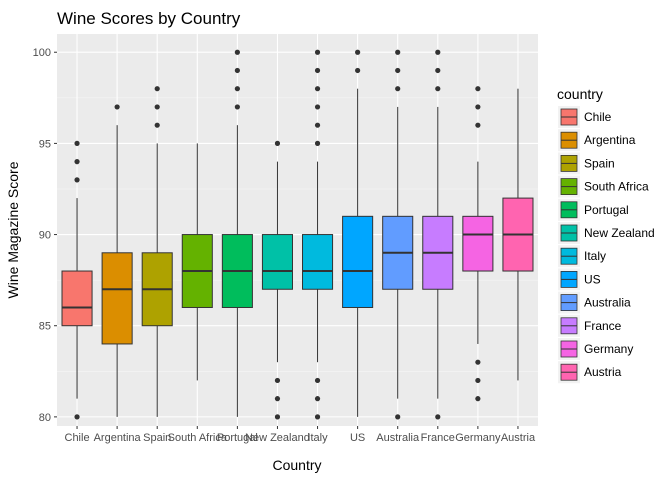 The image size is (672, 480). Describe the element at coordinates (237, 233) in the screenshot. I see `box-portugal` at that location.